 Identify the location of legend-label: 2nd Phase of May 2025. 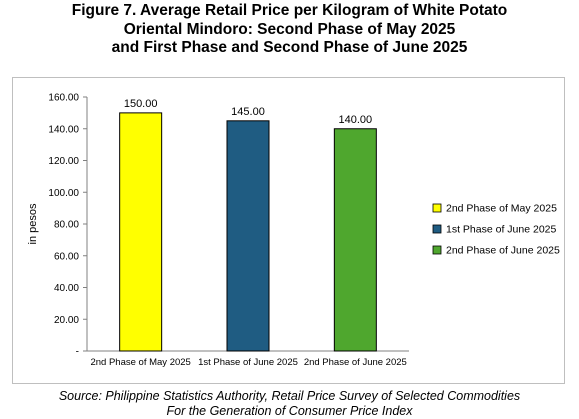
(501, 209).